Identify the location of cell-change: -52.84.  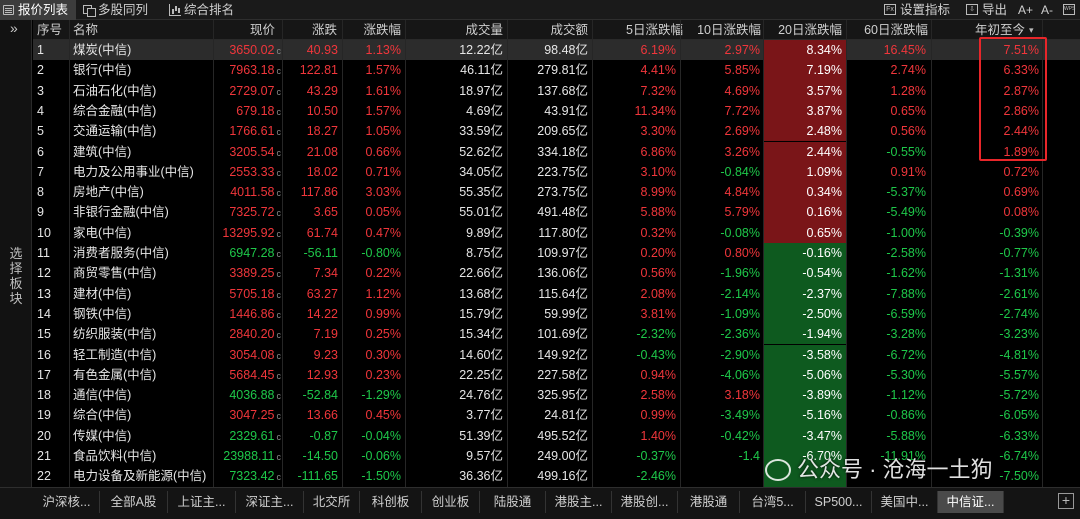
(310, 395).